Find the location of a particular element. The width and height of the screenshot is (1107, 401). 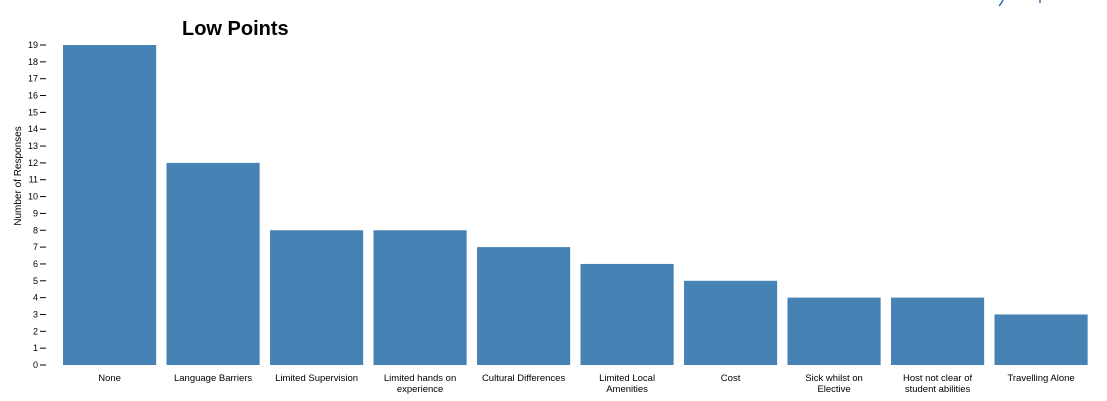

y-tick-label: 6 is located at coordinates (35, 264).